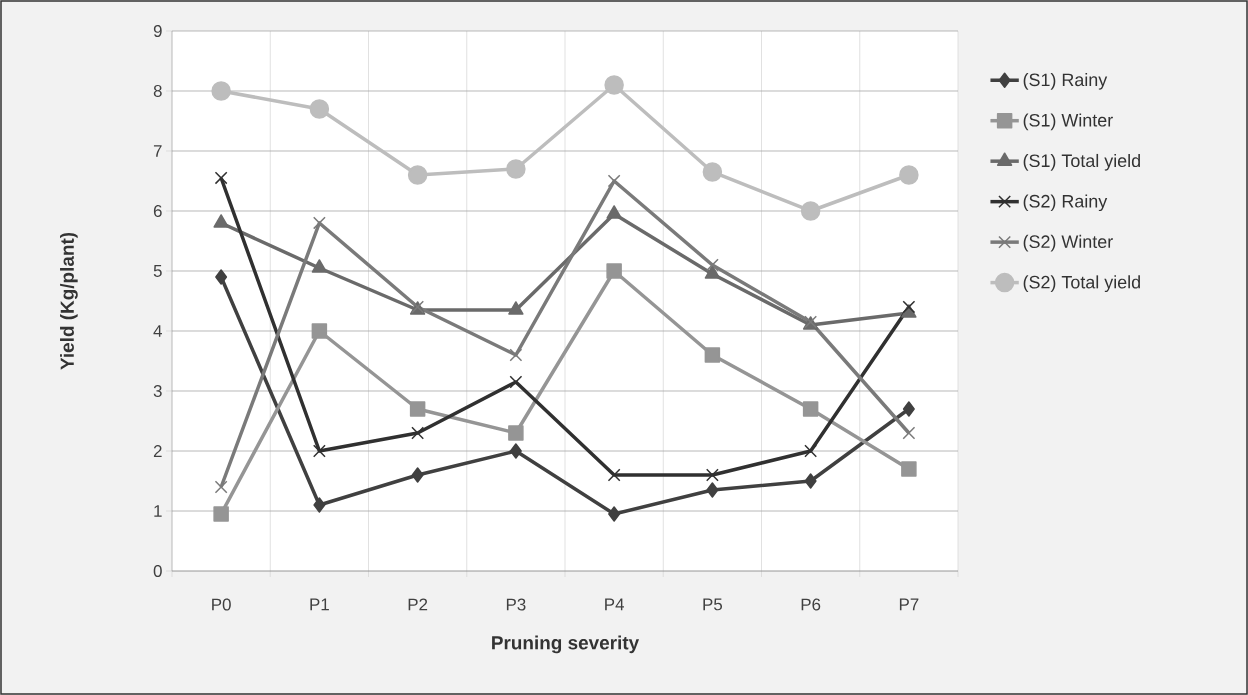 The width and height of the screenshot is (1248, 695). What do you see at coordinates (516, 604) in the screenshot?
I see `x-tick-label: P3` at bounding box center [516, 604].